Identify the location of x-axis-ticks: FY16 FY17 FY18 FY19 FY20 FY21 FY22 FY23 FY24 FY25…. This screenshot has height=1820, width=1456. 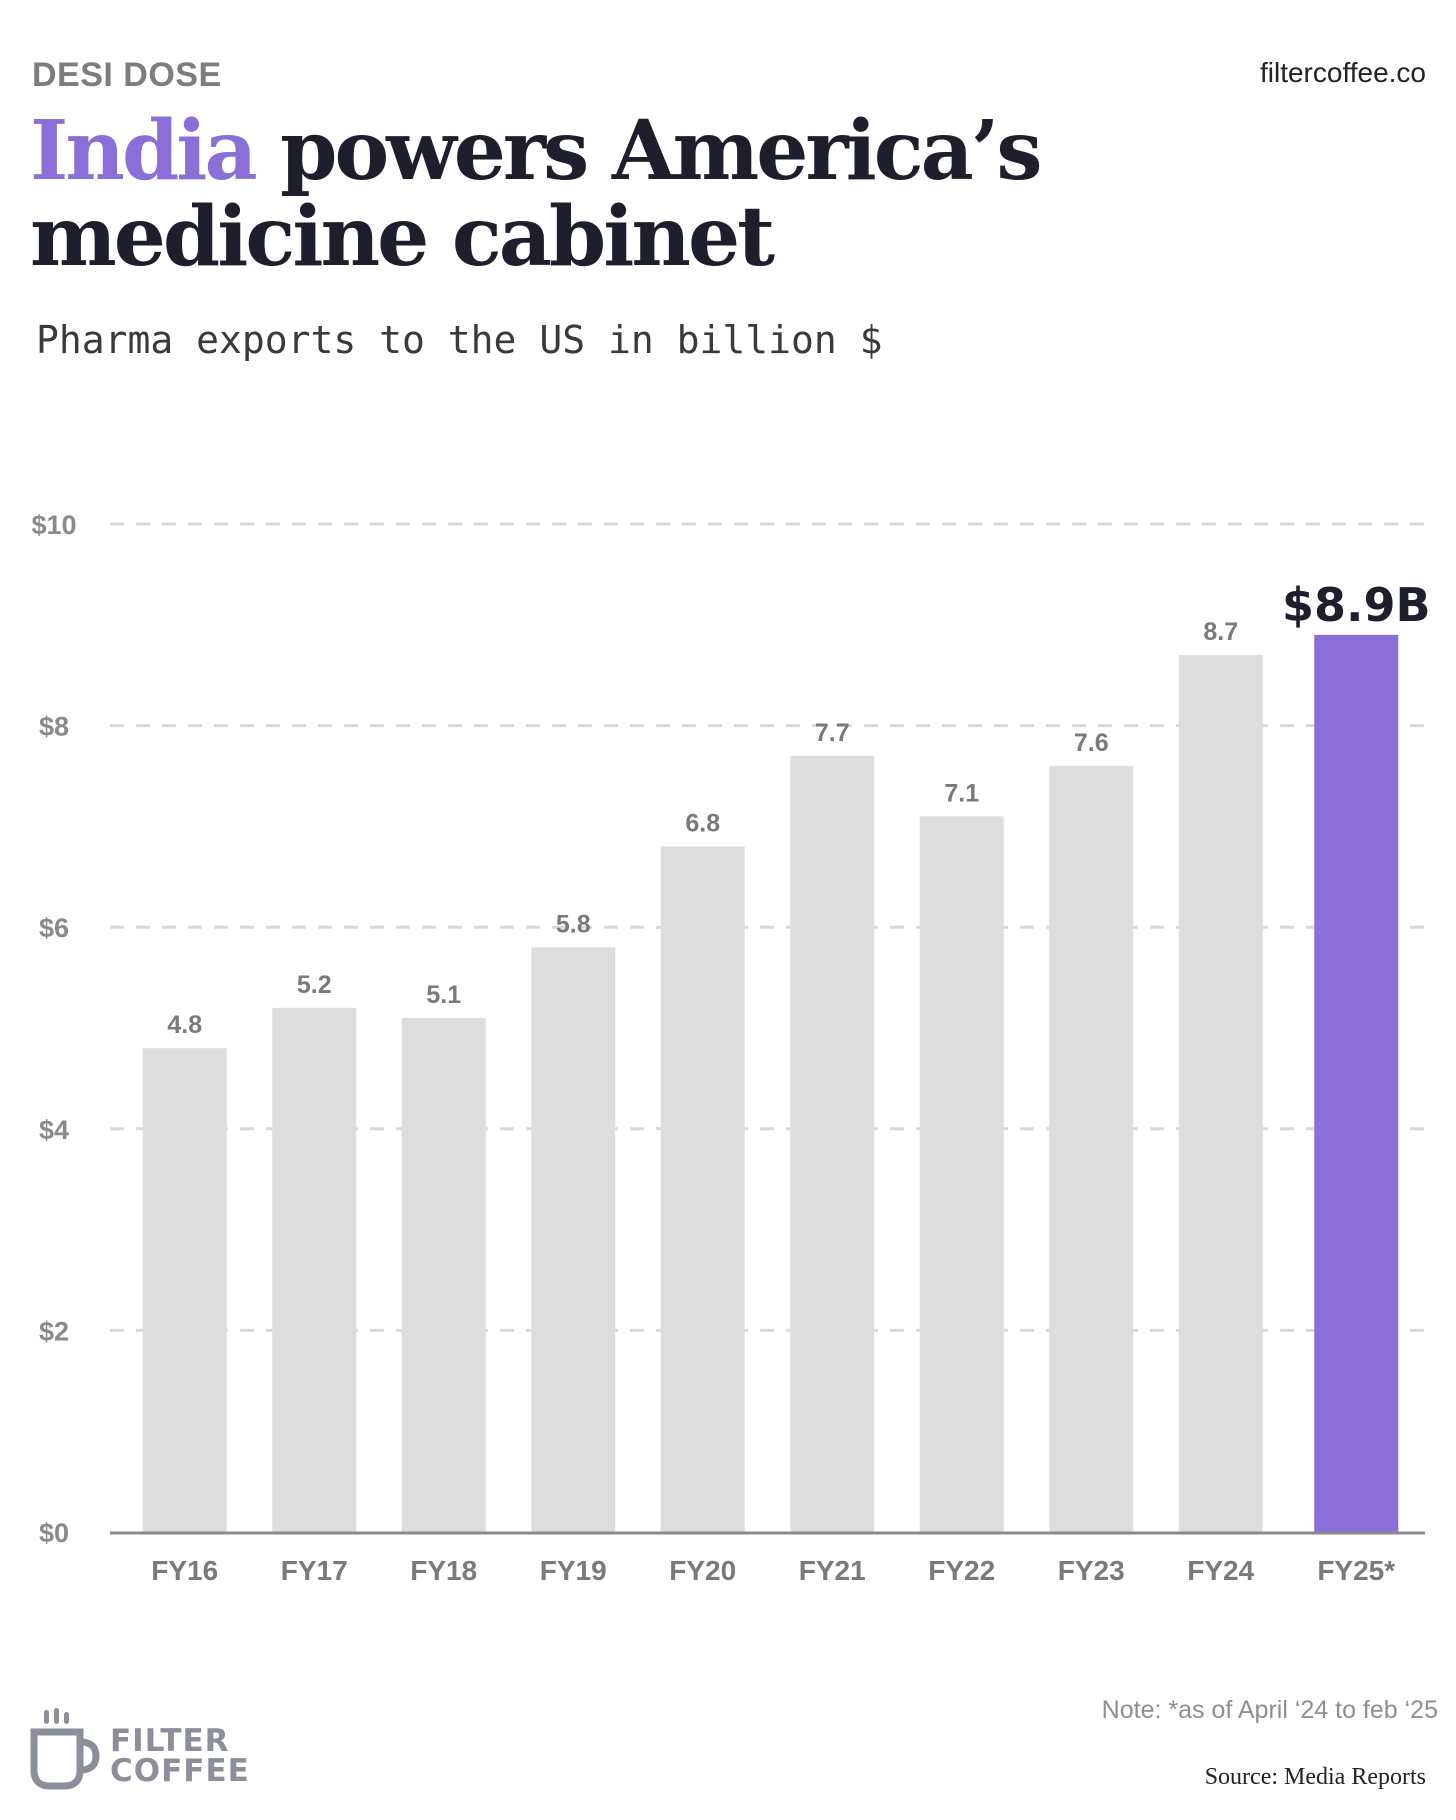
(773, 1570).